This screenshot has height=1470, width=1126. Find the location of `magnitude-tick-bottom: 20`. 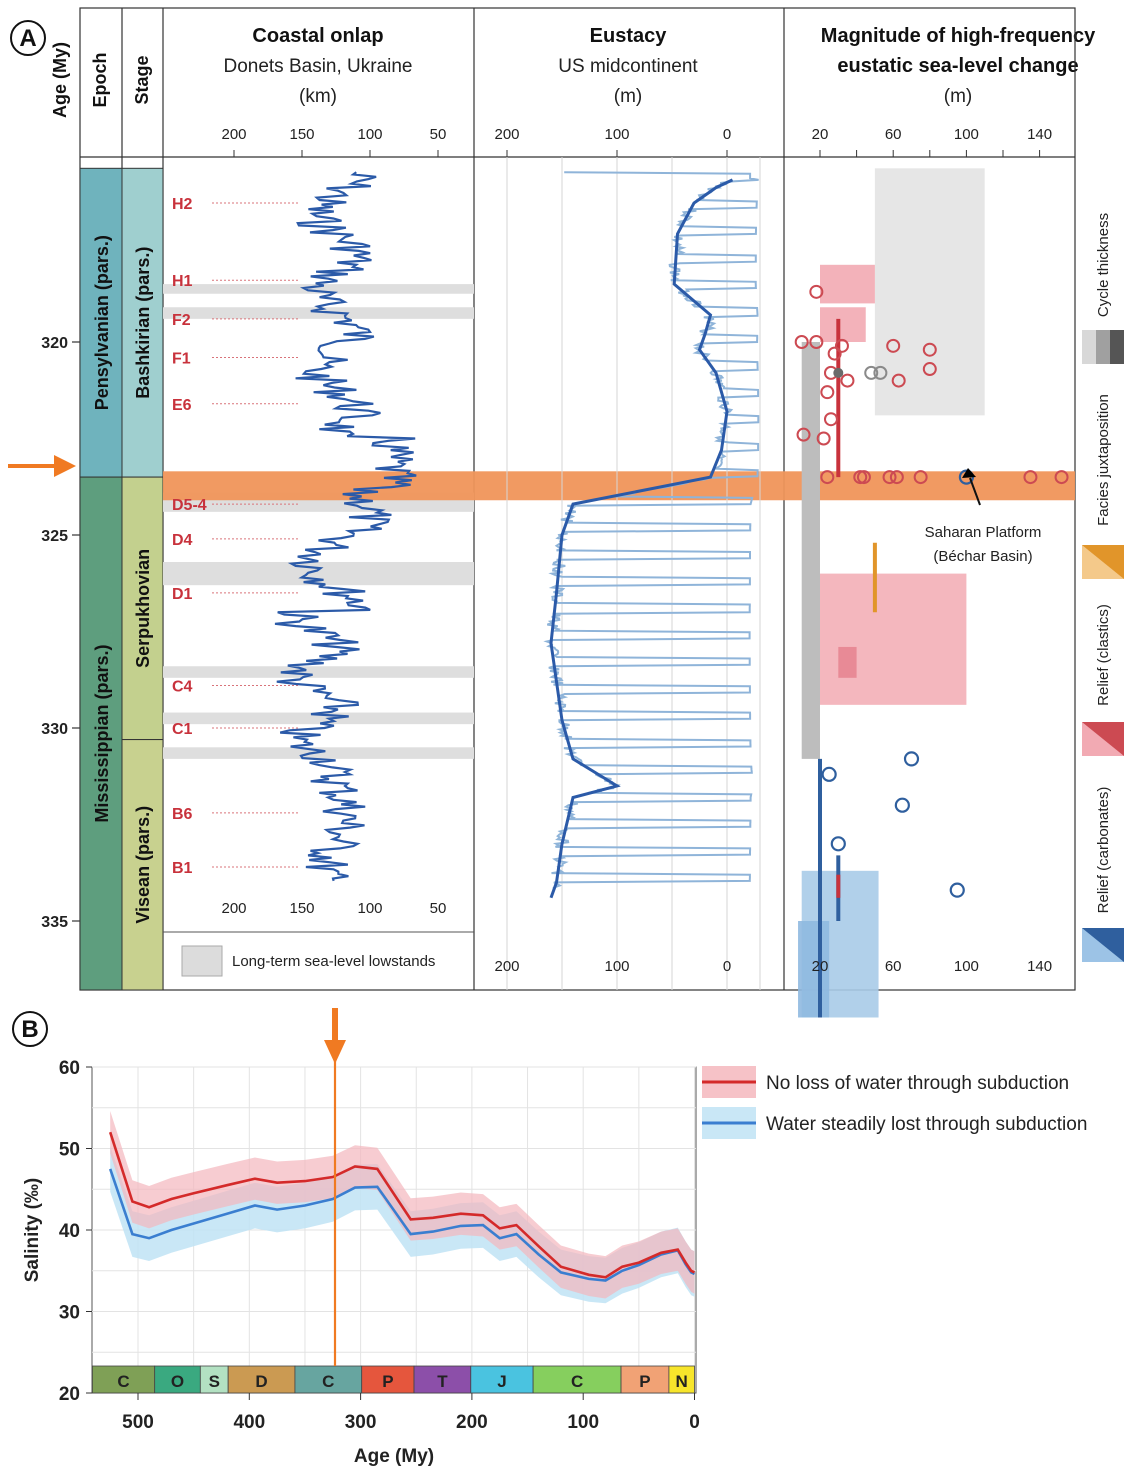

magnitude-tick-bottom: 20 is located at coordinates (820, 966).